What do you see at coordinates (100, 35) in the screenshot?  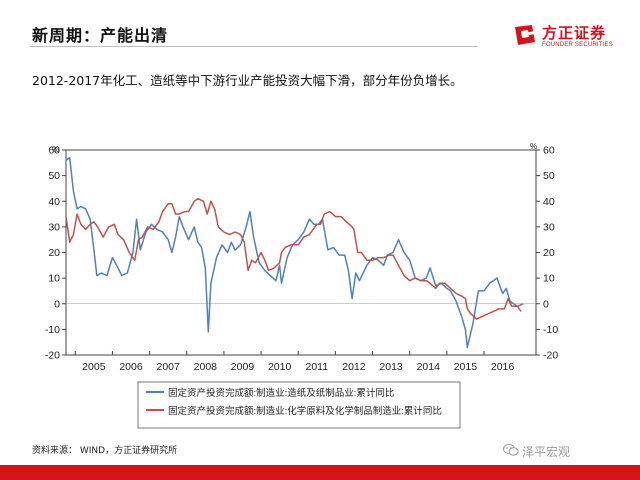 I see `slide-title: 新周期：产能出清` at bounding box center [100, 35].